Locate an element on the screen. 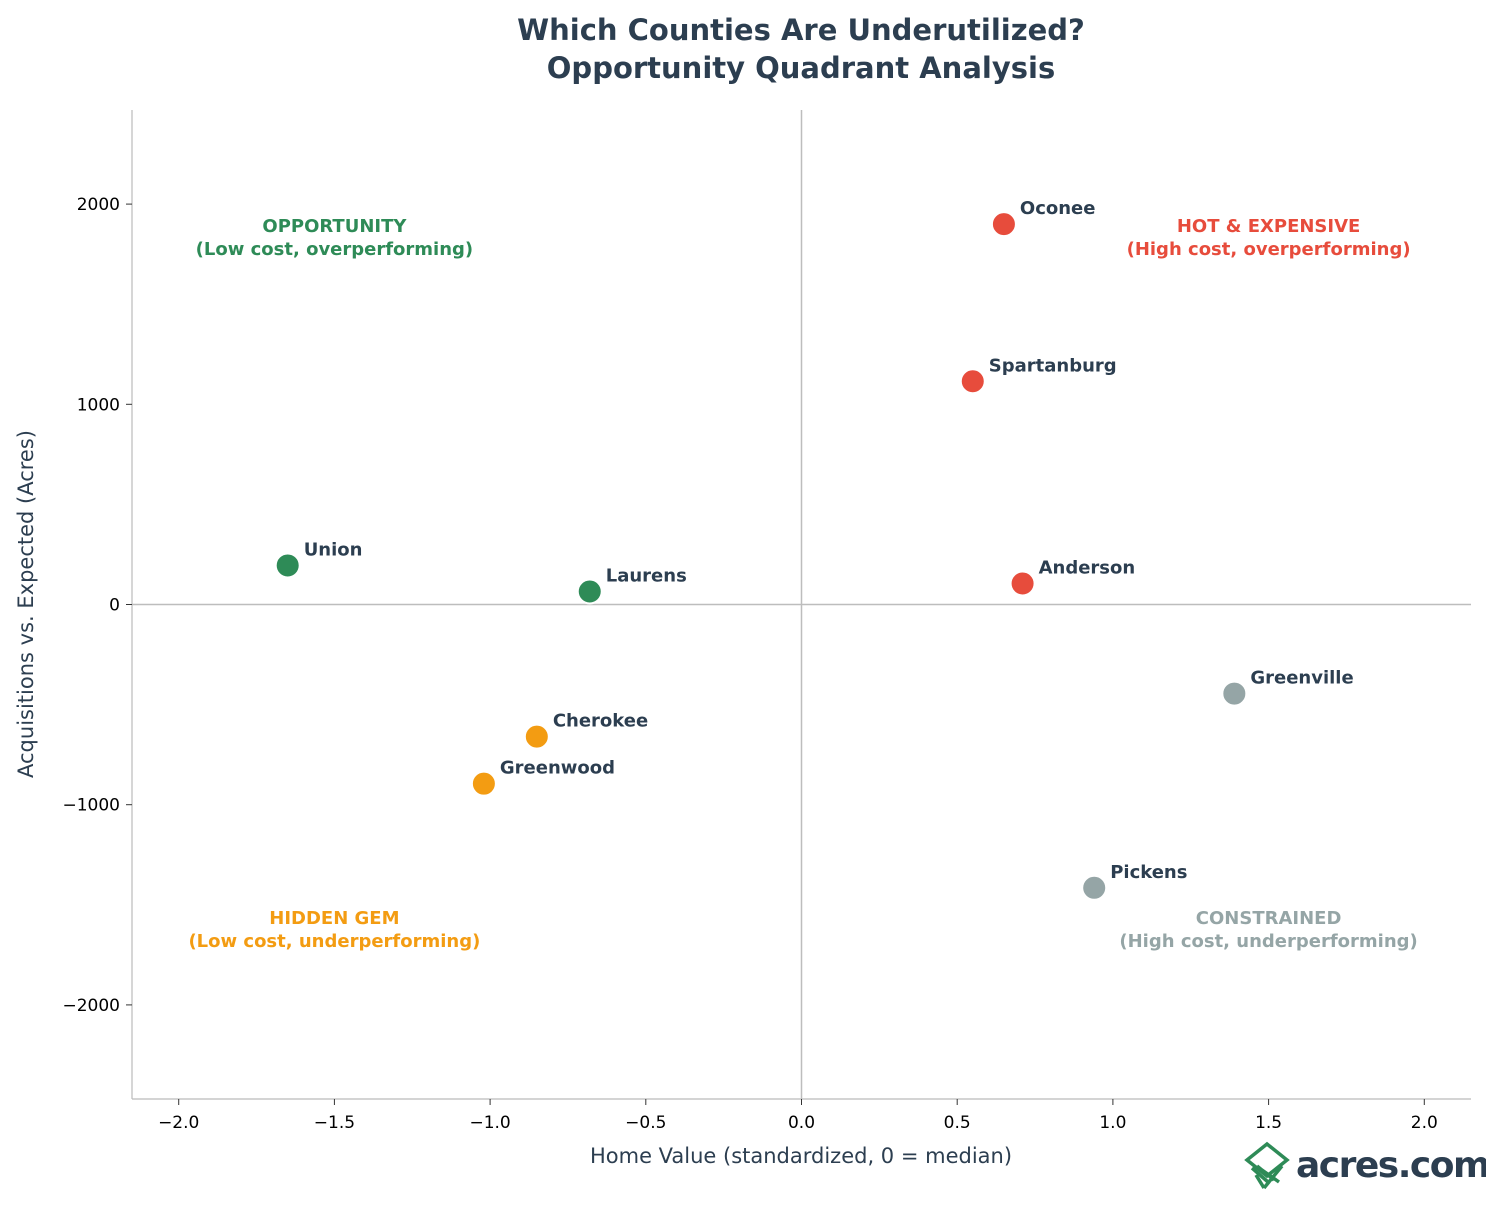 The image size is (1486, 1222). x-tick-label: 1.5 is located at coordinates (1268, 1123).